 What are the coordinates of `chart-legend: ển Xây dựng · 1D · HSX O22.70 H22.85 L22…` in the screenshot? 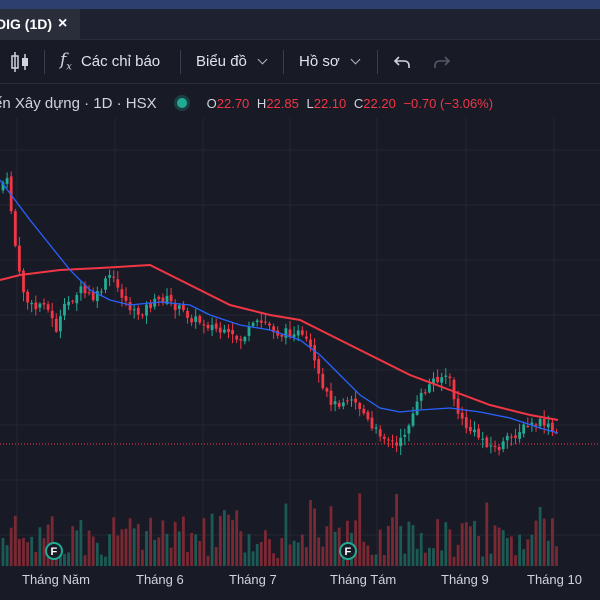 It's located at (300, 103).